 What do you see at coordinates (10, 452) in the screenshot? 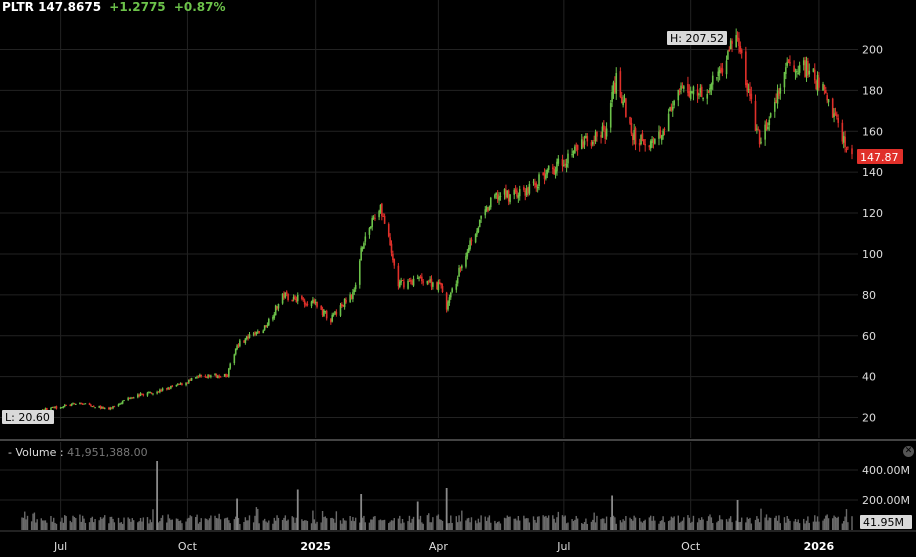
I see `collapse-icon: -` at bounding box center [10, 452].